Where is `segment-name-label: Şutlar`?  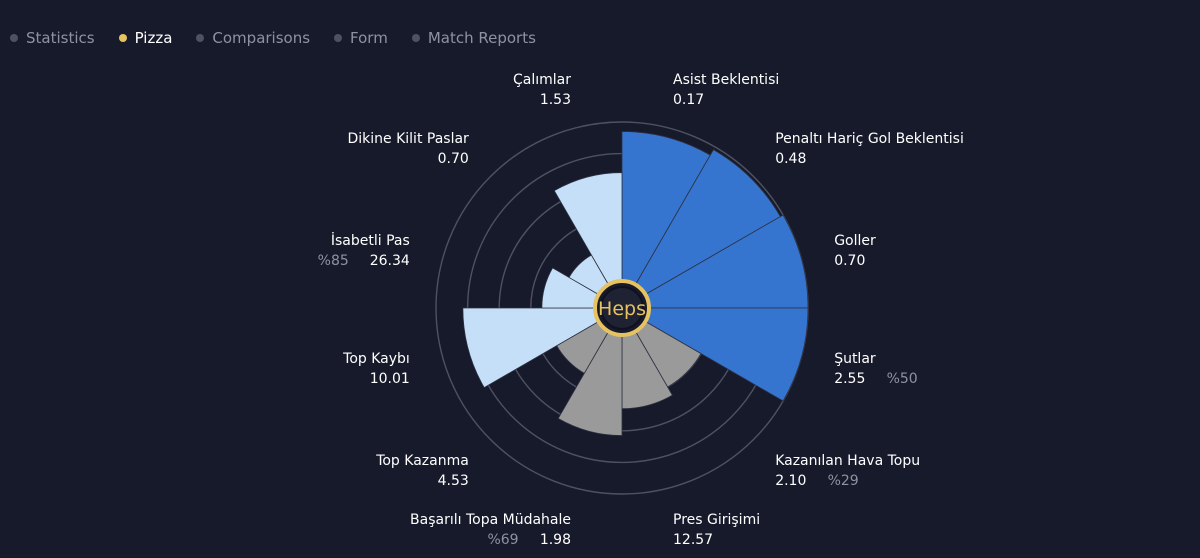
segment-name-label: Şutlar is located at coordinates (855, 359).